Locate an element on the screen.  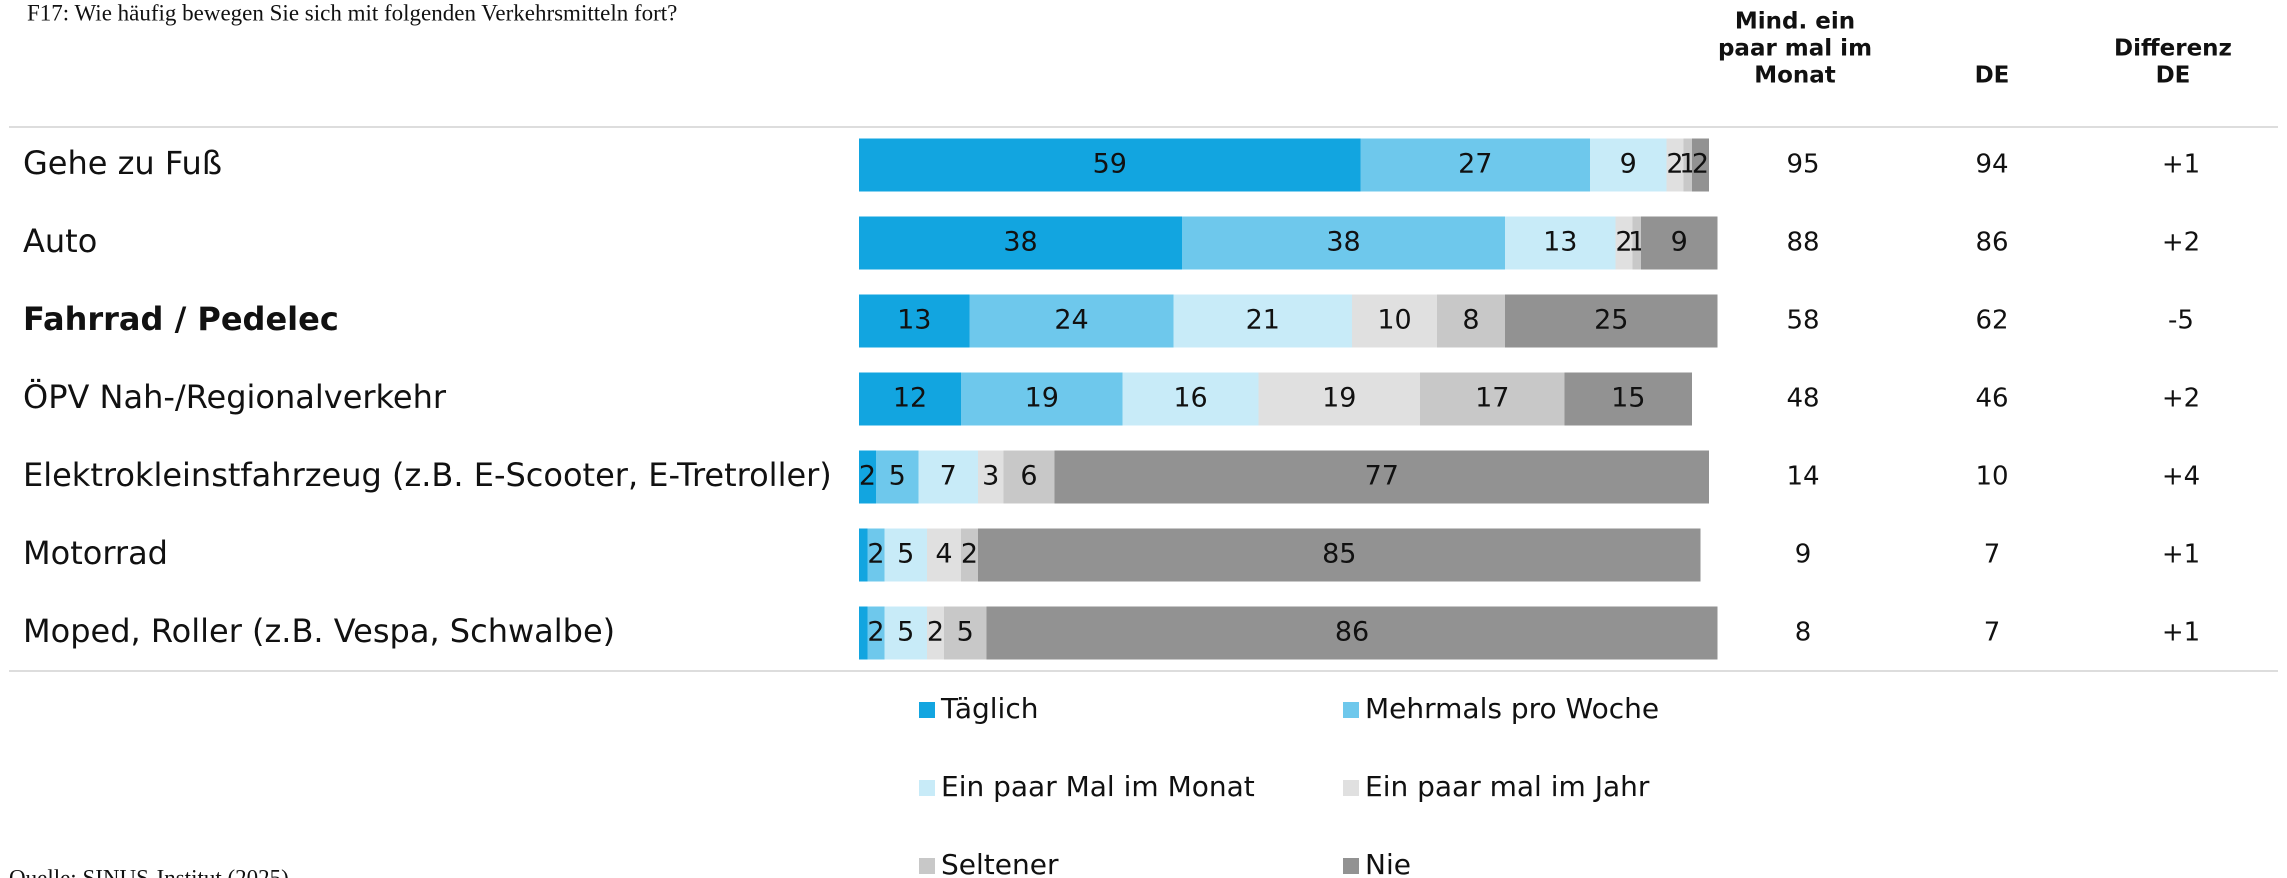
table-cell: 88 is located at coordinates (1802, 243).